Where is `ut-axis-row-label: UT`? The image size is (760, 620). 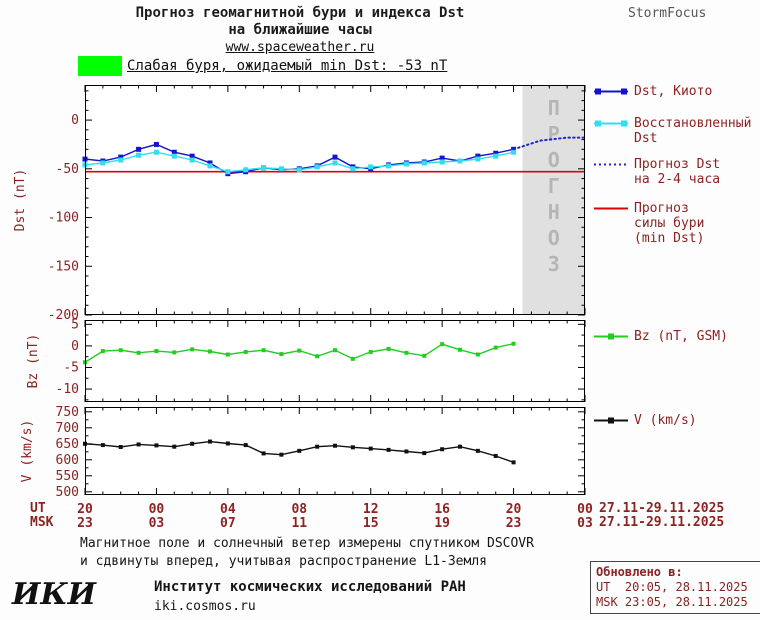 ut-axis-row-label: UT is located at coordinates (38, 508).